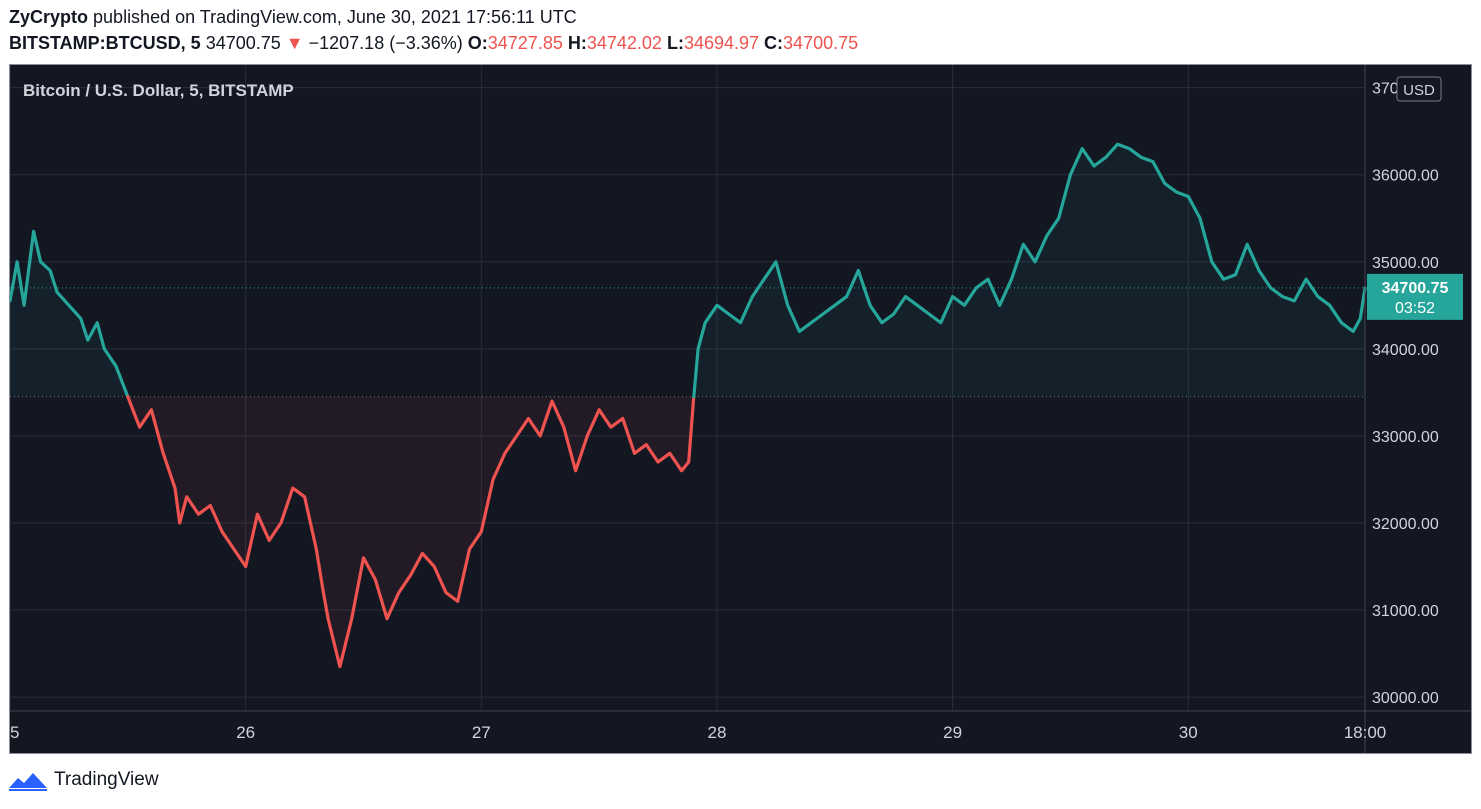 The width and height of the screenshot is (1481, 809). I want to click on price-line-down, so click(411, 532).